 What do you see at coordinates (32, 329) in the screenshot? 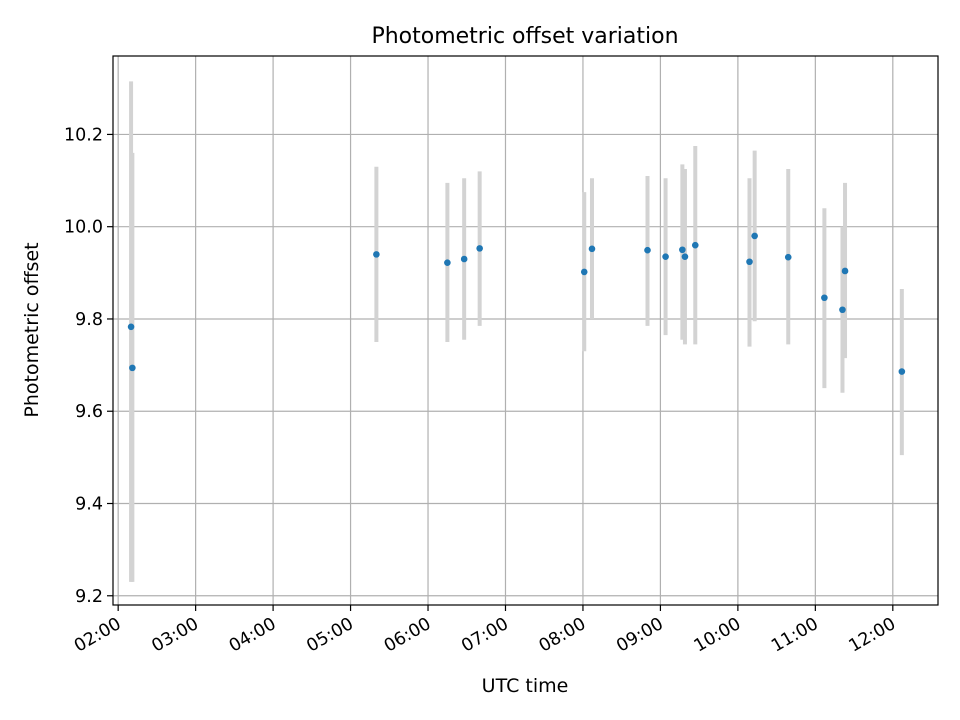
I see `y-axis-label: Photometric offset` at bounding box center [32, 329].